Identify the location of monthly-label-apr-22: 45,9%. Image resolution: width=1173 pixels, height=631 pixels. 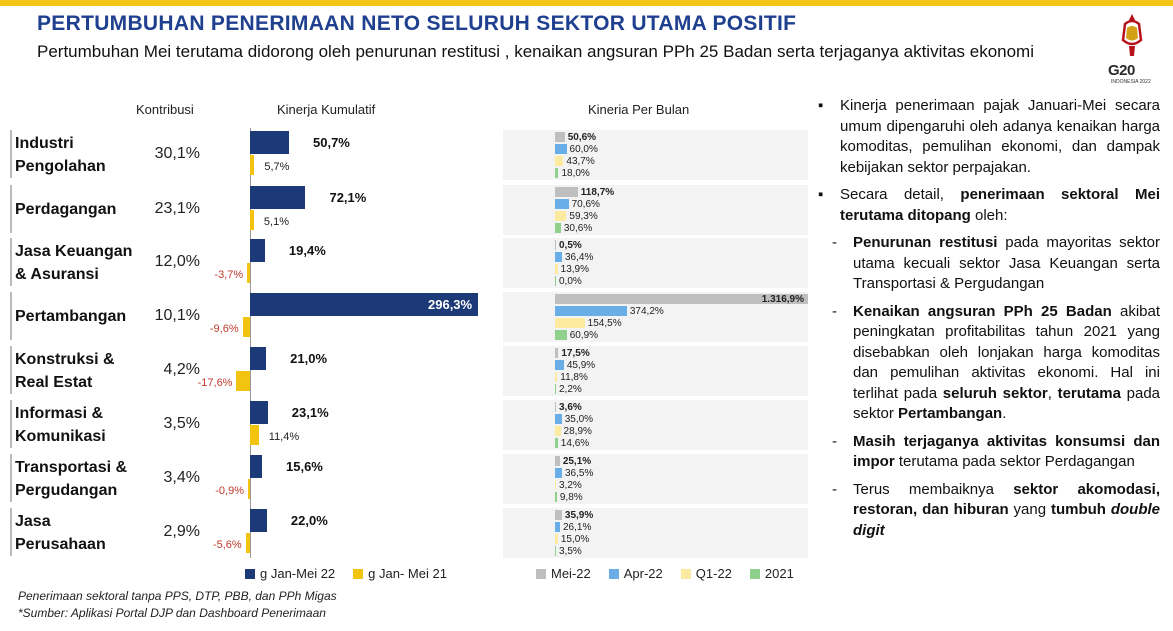
(581, 365).